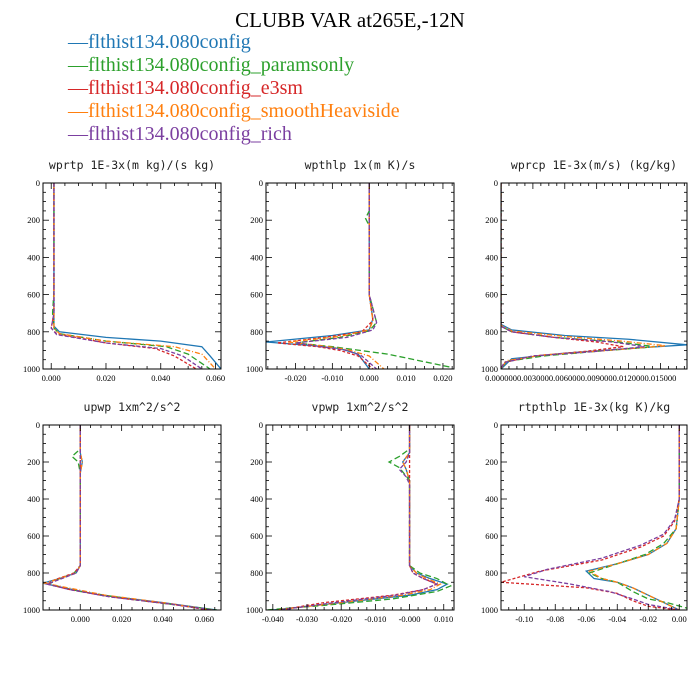 This screenshot has width=700, height=700. What do you see at coordinates (597, 378) in the screenshot?
I see `x-tick-label: 0.009000` at bounding box center [597, 378].